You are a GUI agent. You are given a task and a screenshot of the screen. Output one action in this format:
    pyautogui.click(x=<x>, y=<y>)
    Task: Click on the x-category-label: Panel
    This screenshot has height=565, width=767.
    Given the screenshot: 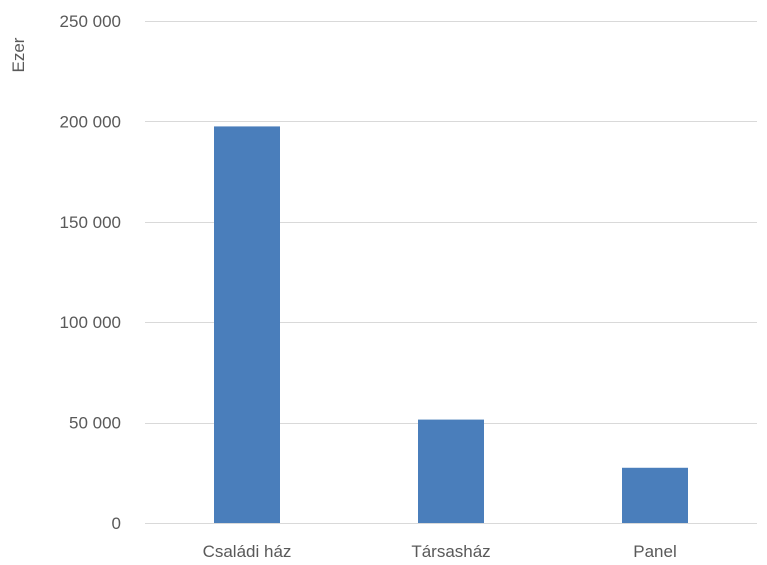 What is the action you would take?
    pyautogui.click(x=654, y=551)
    